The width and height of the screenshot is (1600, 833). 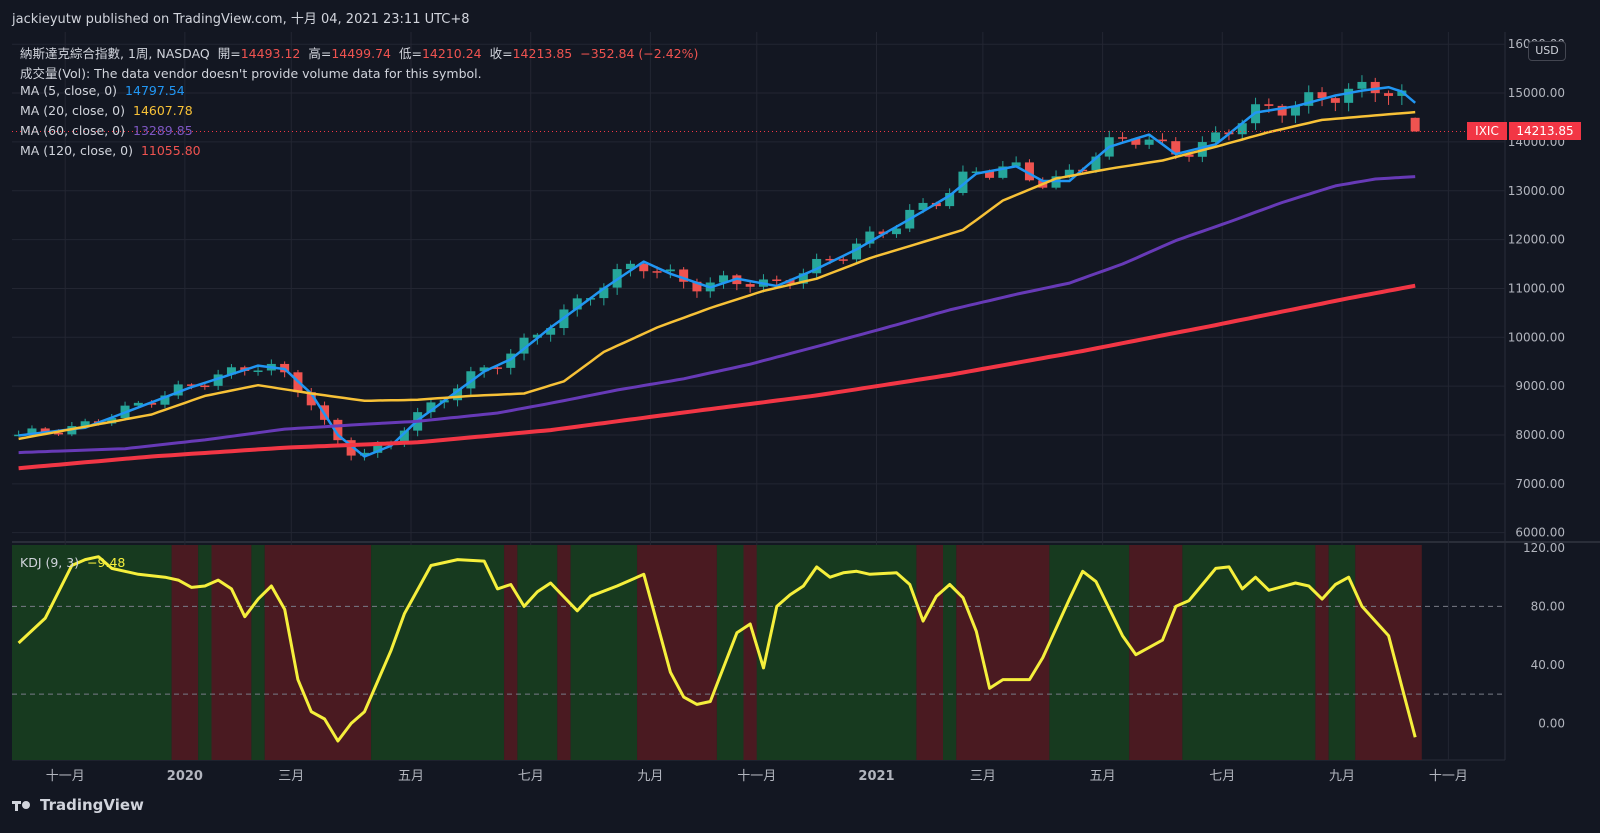 What do you see at coordinates (1536, 337) in the screenshot?
I see `price-tick-label: 10000.00` at bounding box center [1536, 337].